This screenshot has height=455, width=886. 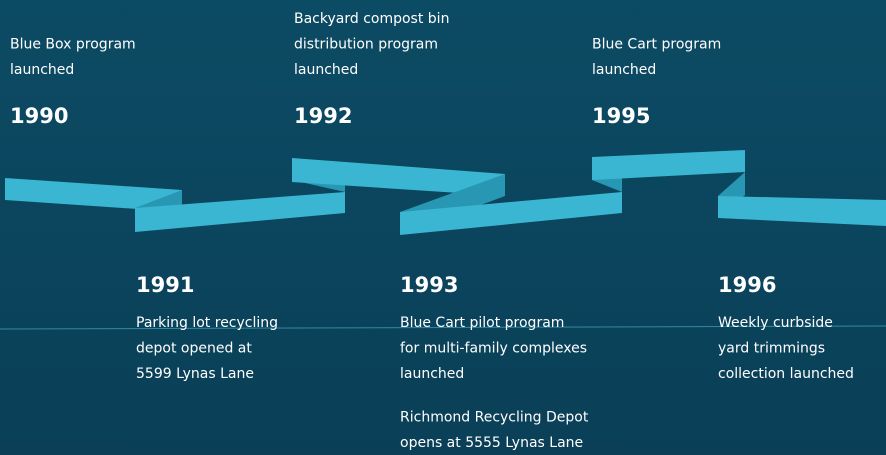 What do you see at coordinates (786, 374) in the screenshot?
I see `event-text: collection launched` at bounding box center [786, 374].